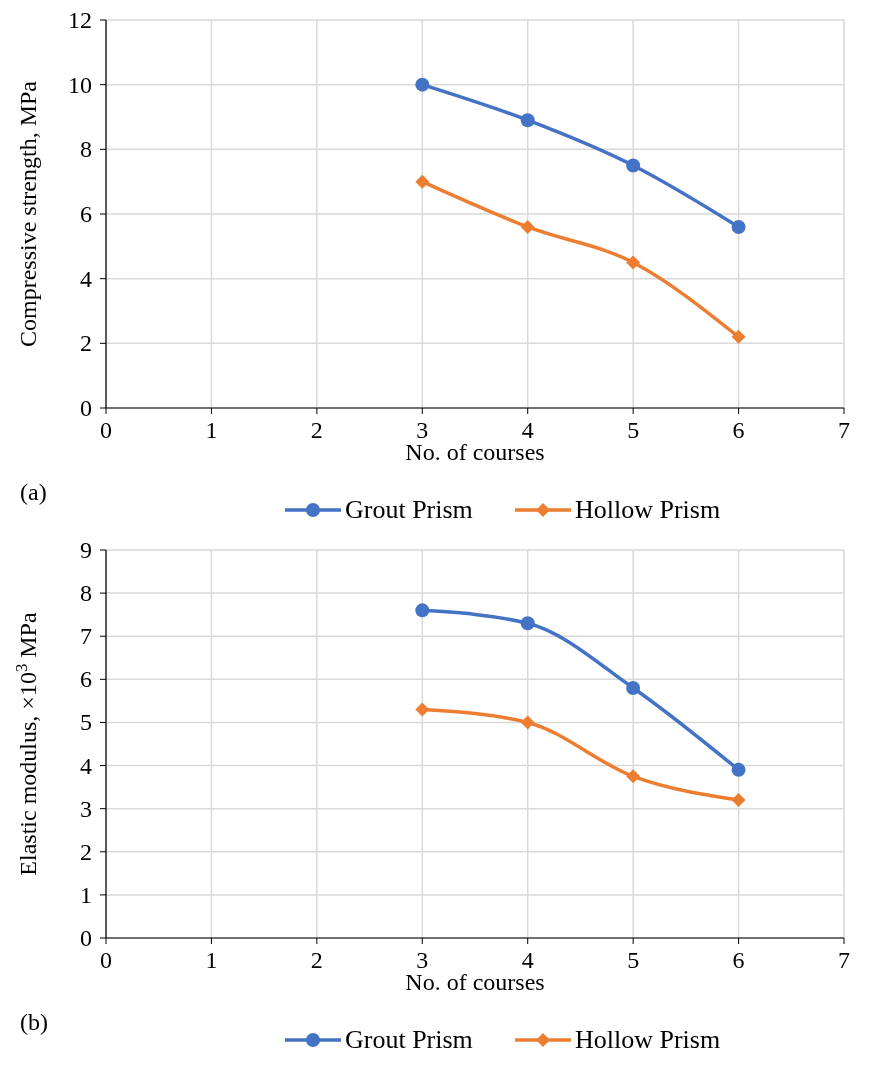 This screenshot has height=1082, width=882. Describe the element at coordinates (33, 492) in the screenshot. I see `text: (a)` at that location.